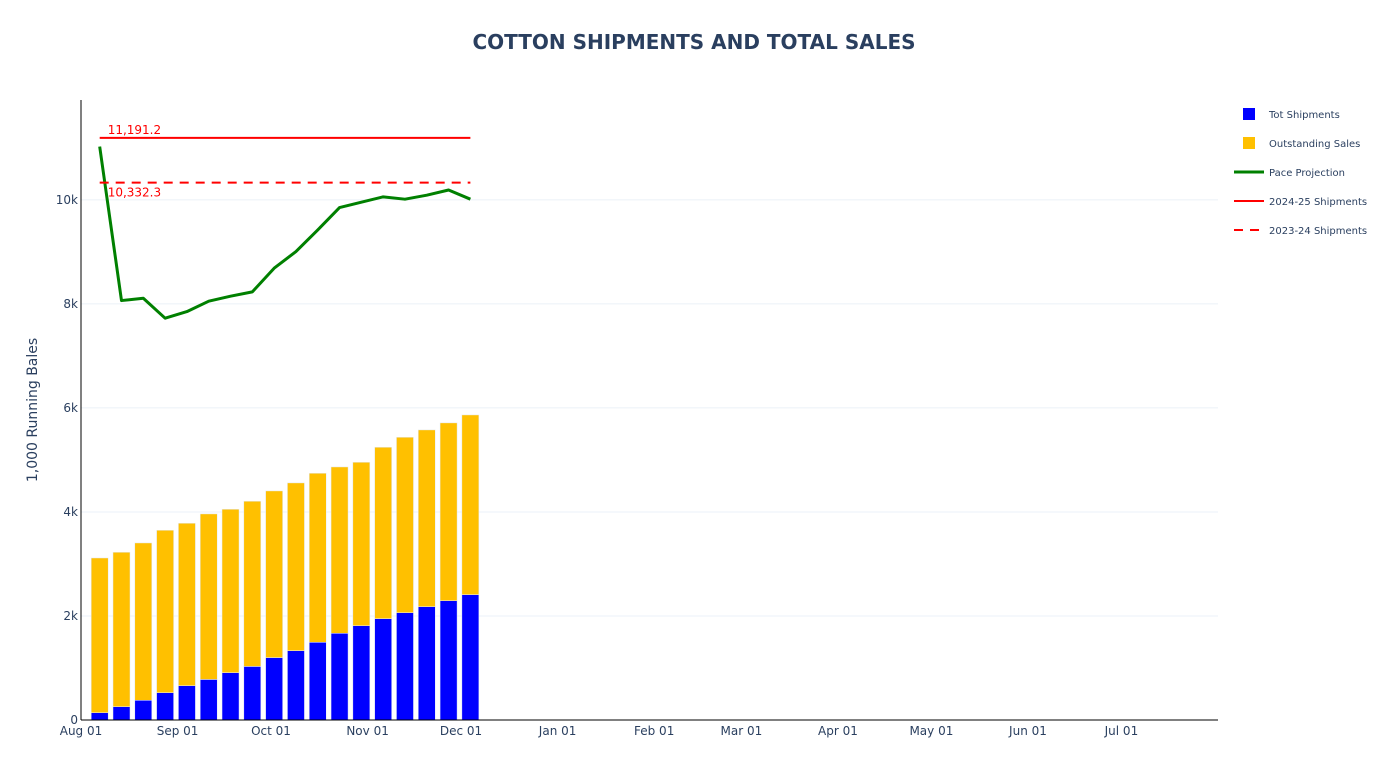 The width and height of the screenshot is (1389, 776). I want to click on y-tick-label: 10k, so click(67, 200).